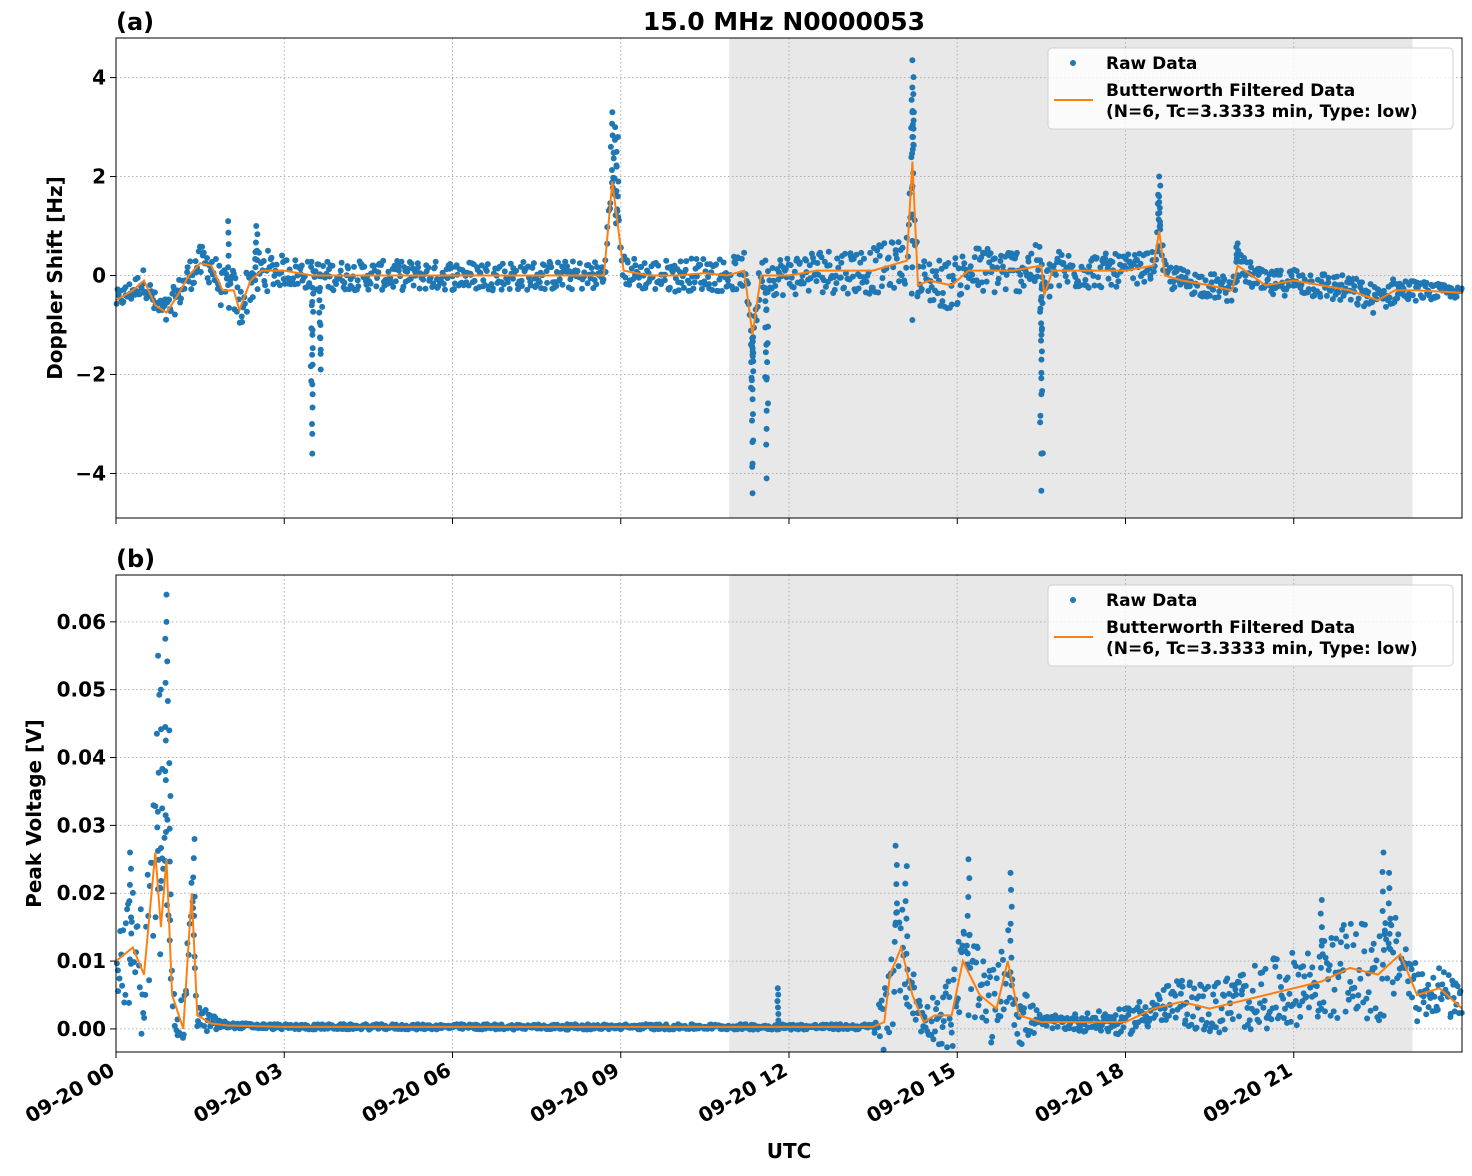 The height and width of the screenshot is (1176, 1472). I want to click on legend-box, so click(1250, 625).